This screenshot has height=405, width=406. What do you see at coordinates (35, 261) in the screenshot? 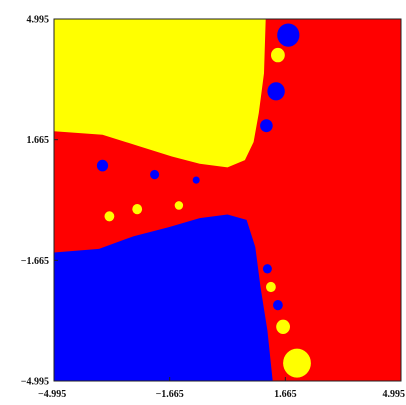
I see `y-tick-label: −1.665` at bounding box center [35, 261].